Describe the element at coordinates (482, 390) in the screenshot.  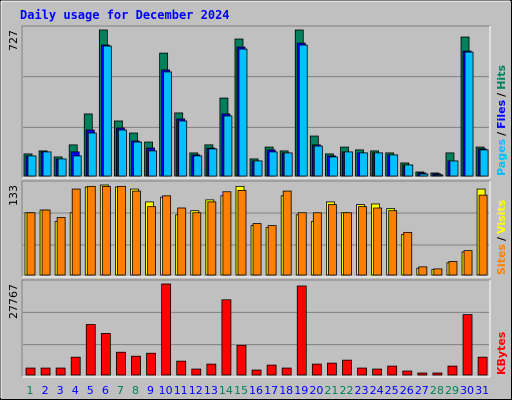
I see `x-tick-label: 31` at that location.